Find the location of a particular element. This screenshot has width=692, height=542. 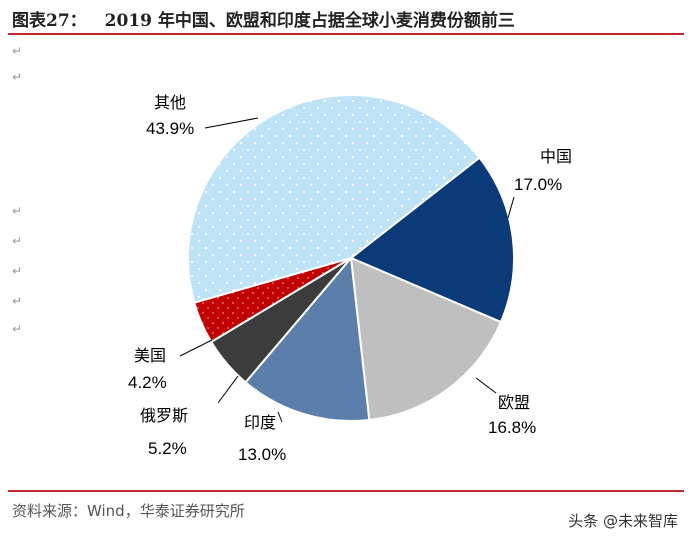

slice-value-label: 5.2% is located at coordinates (167, 448).